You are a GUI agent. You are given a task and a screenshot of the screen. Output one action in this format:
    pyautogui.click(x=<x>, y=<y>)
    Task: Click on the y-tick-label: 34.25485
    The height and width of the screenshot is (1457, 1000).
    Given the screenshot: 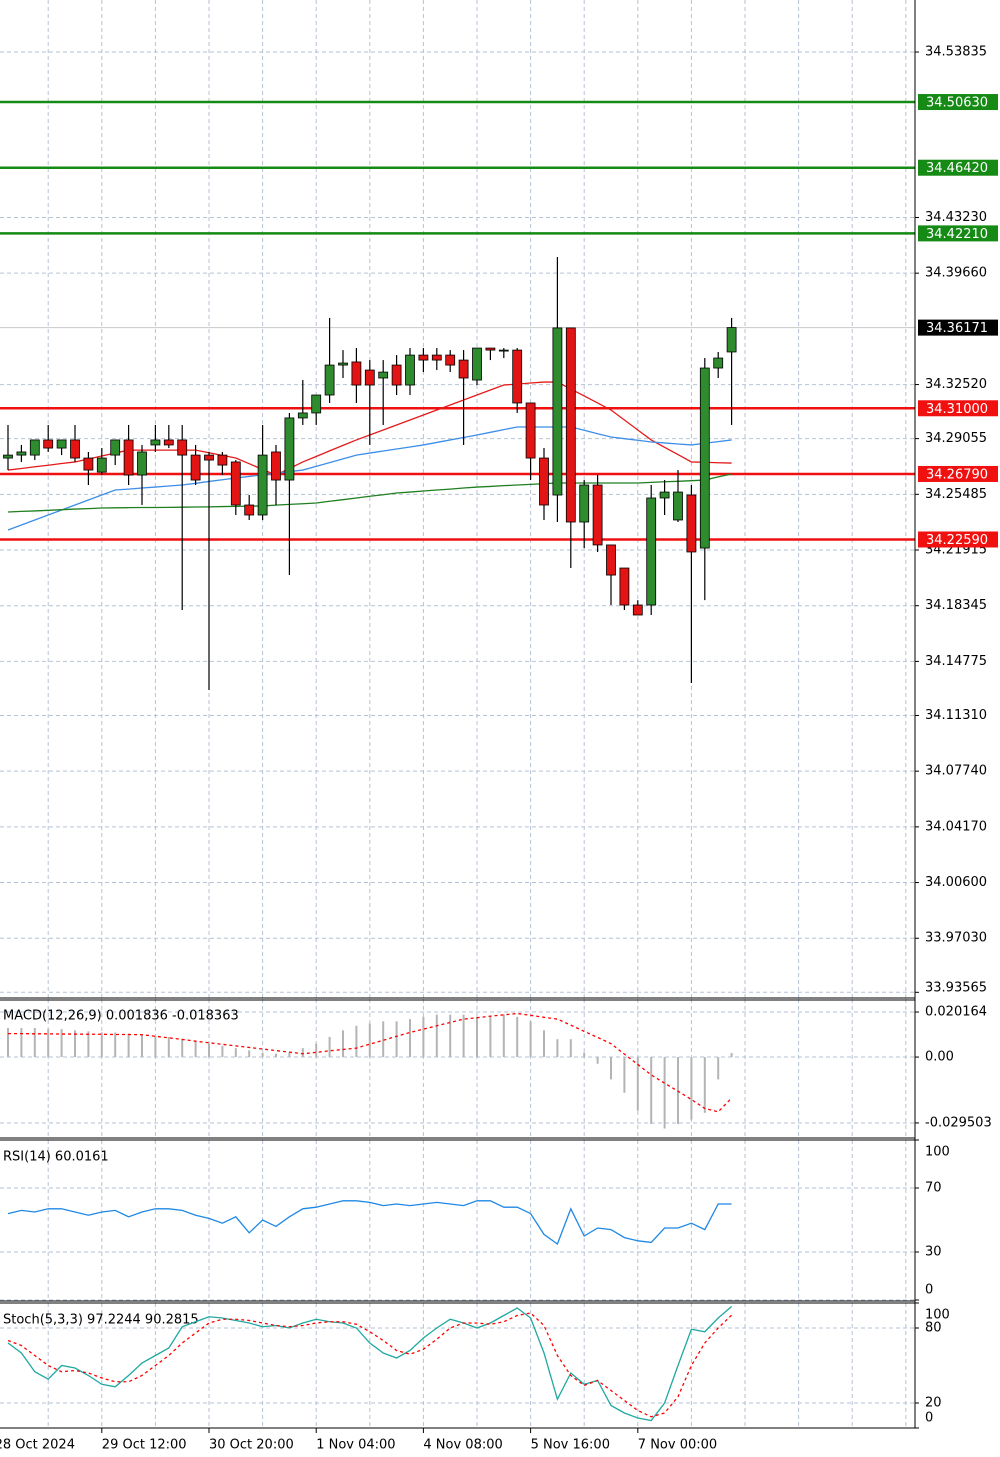 What is the action you would take?
    pyautogui.click(x=956, y=494)
    